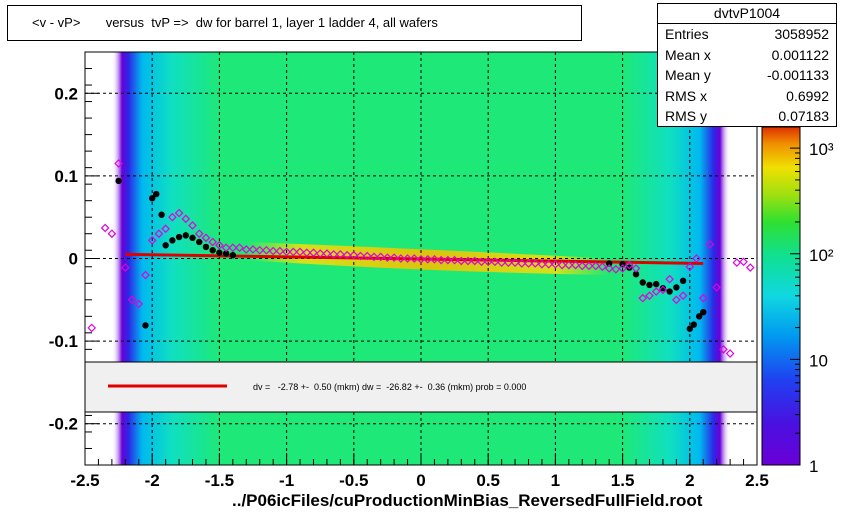 The width and height of the screenshot is (842, 517). Describe the element at coordinates (747, 96) in the screenshot. I see `stats-row: RMS x 0.6992` at that location.